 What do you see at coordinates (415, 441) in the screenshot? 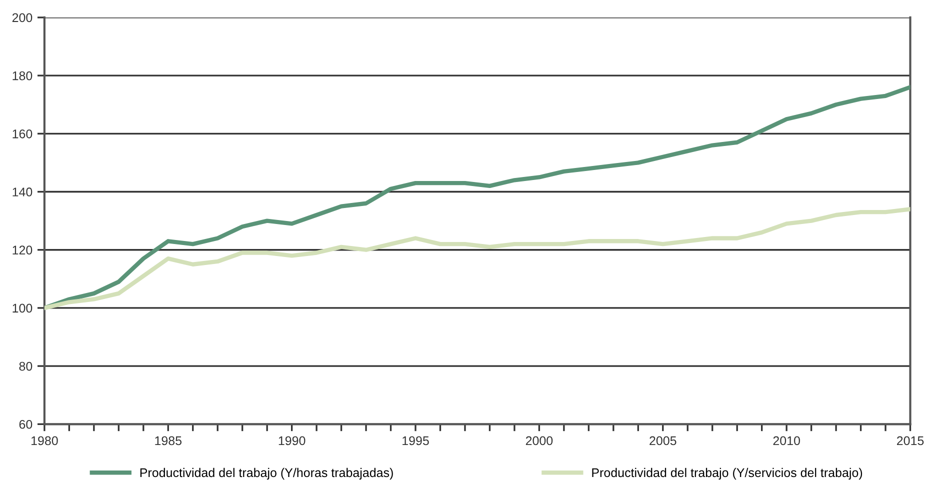
I see `x-tick-label: 1995` at bounding box center [415, 441].